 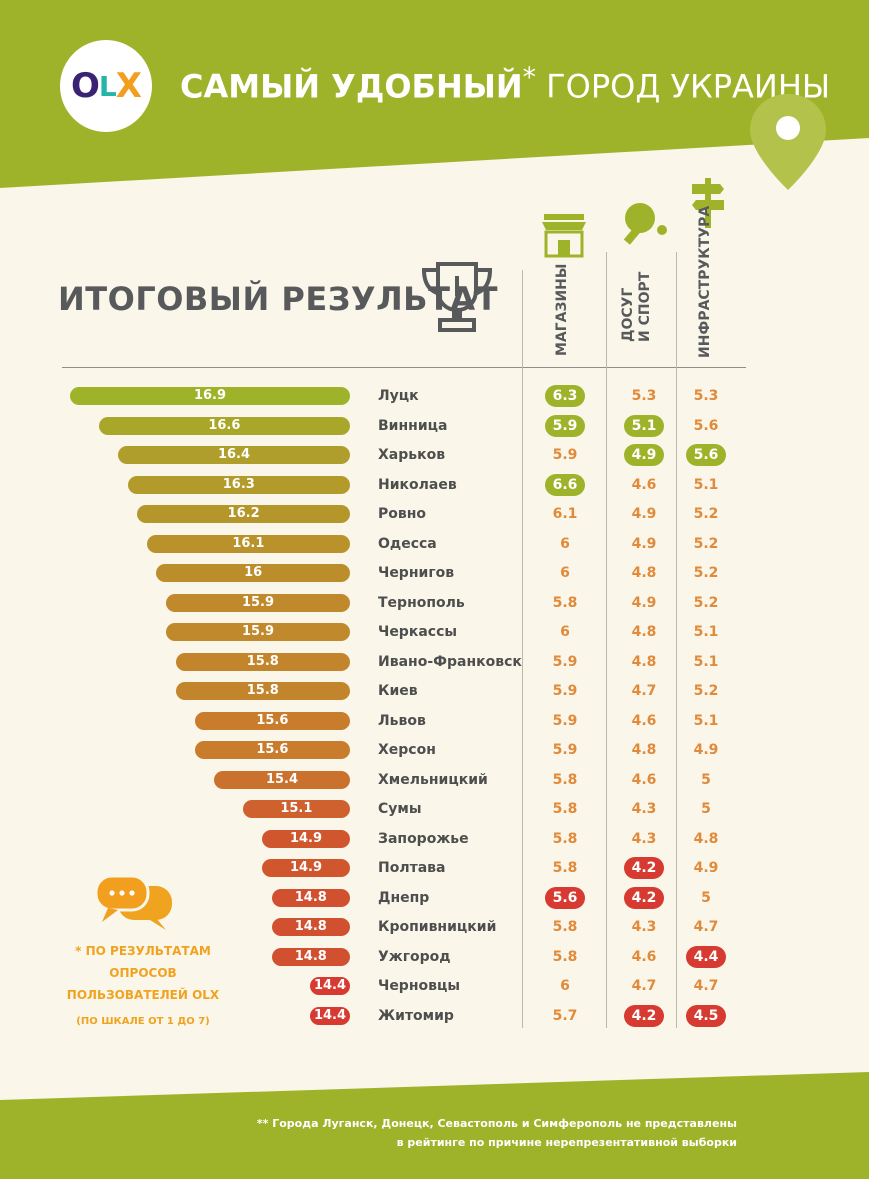 What do you see at coordinates (310, 957) in the screenshot?
I see `total-score-bar: 14.8` at bounding box center [310, 957].